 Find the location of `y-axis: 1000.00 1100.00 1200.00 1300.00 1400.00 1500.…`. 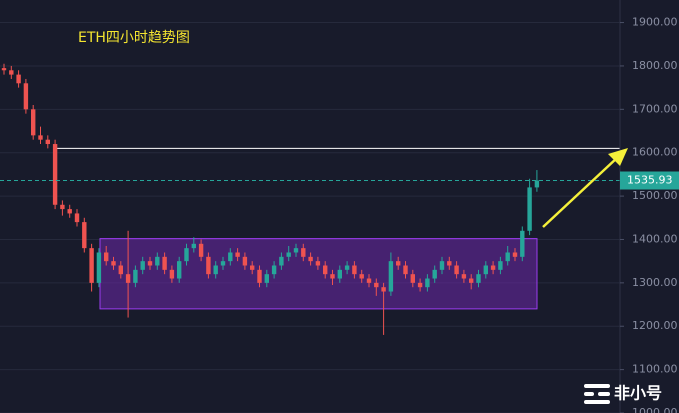

y-axis: 1000.00 1100.00 1200.00 1300.00 1400.00 1500.… is located at coordinates (649, 214).